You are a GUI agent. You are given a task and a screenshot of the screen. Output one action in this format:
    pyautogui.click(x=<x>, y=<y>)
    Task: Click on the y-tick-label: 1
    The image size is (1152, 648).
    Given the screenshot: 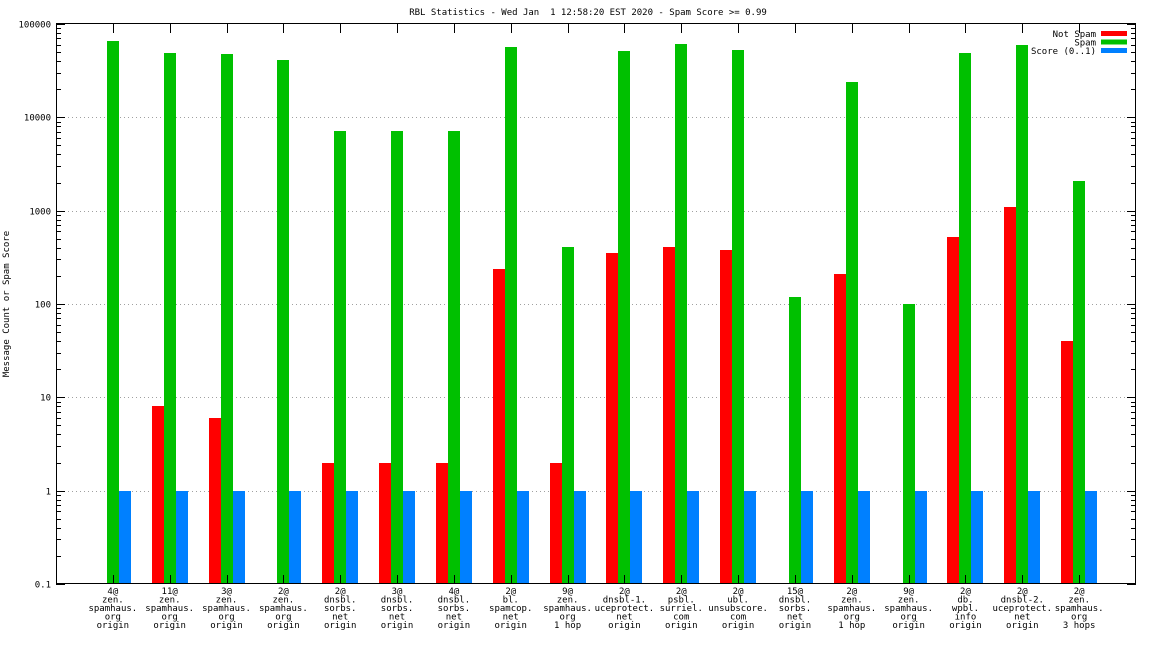 What is the action you would take?
    pyautogui.click(x=48, y=493)
    